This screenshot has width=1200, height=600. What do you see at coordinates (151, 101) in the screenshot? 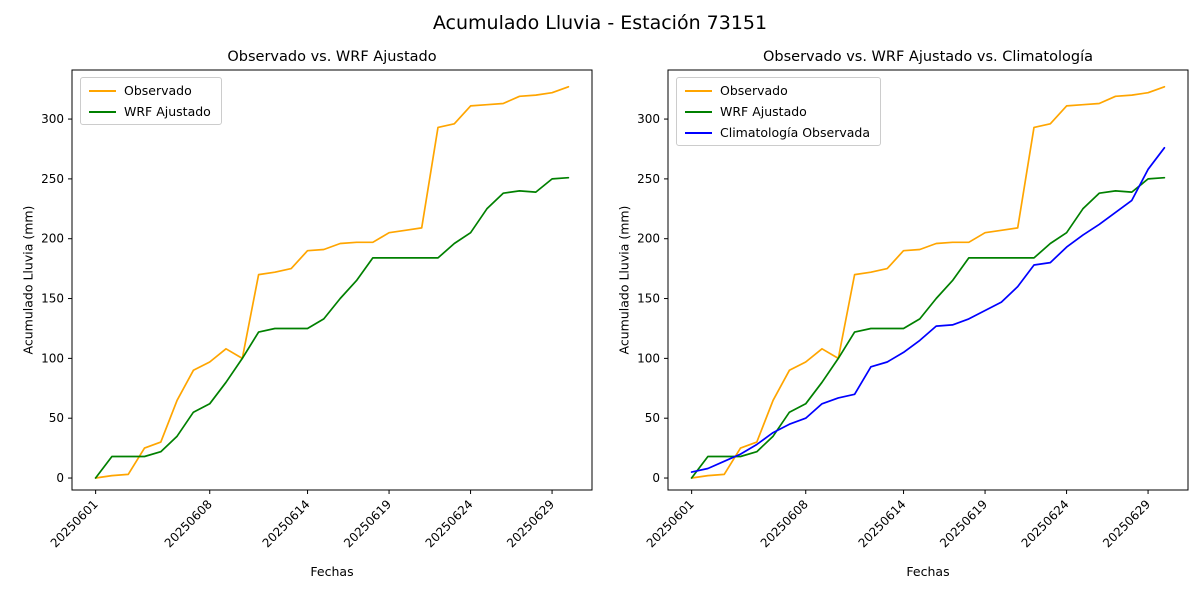
I see `left-chart-legend: Observado WRF Ajustado` at bounding box center [151, 101].